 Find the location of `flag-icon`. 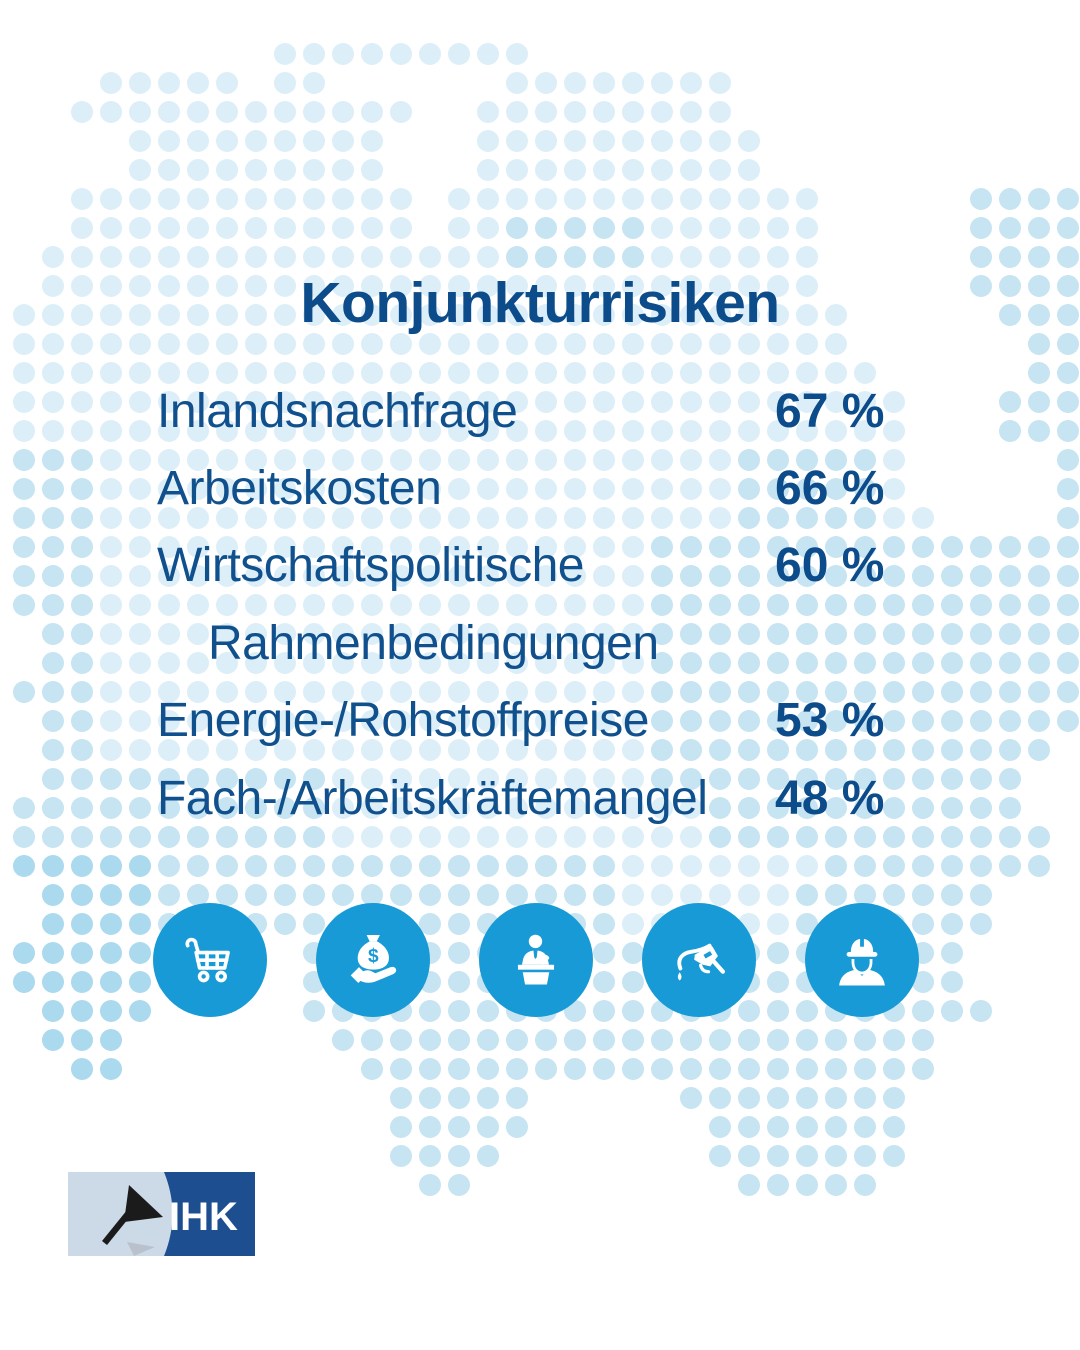

flag-icon is located at coordinates (143, 1203).